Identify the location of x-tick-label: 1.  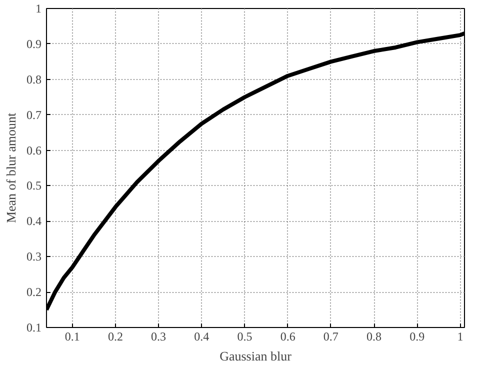
(460, 337).